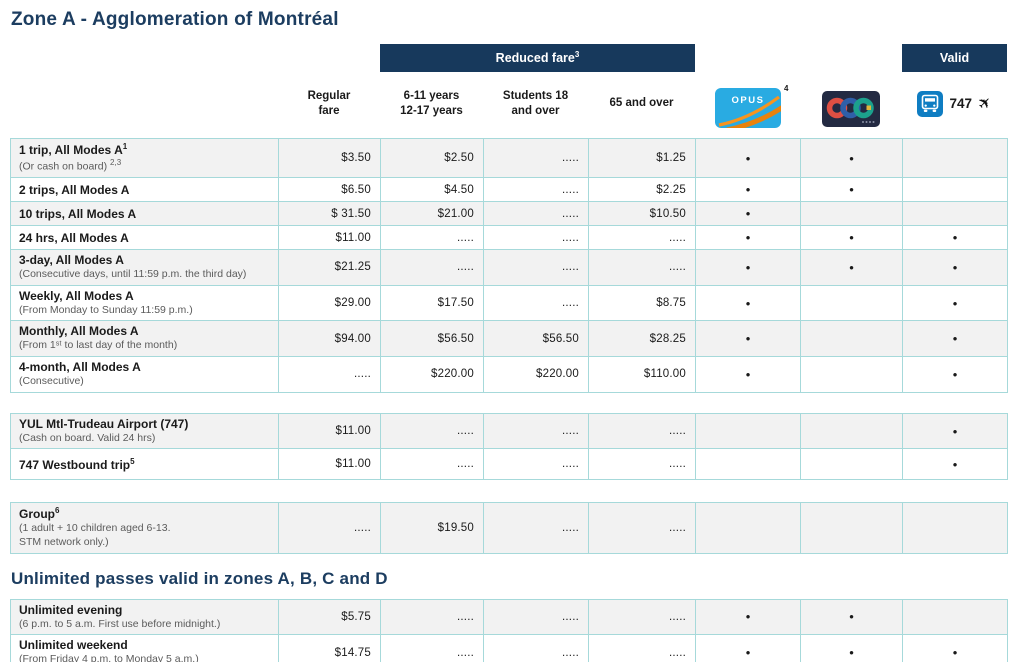 Image resolution: width=1023 pixels, height=662 pixels. What do you see at coordinates (747, 107) in the screenshot?
I see `opus-card-icon: OPUS` at bounding box center [747, 107].